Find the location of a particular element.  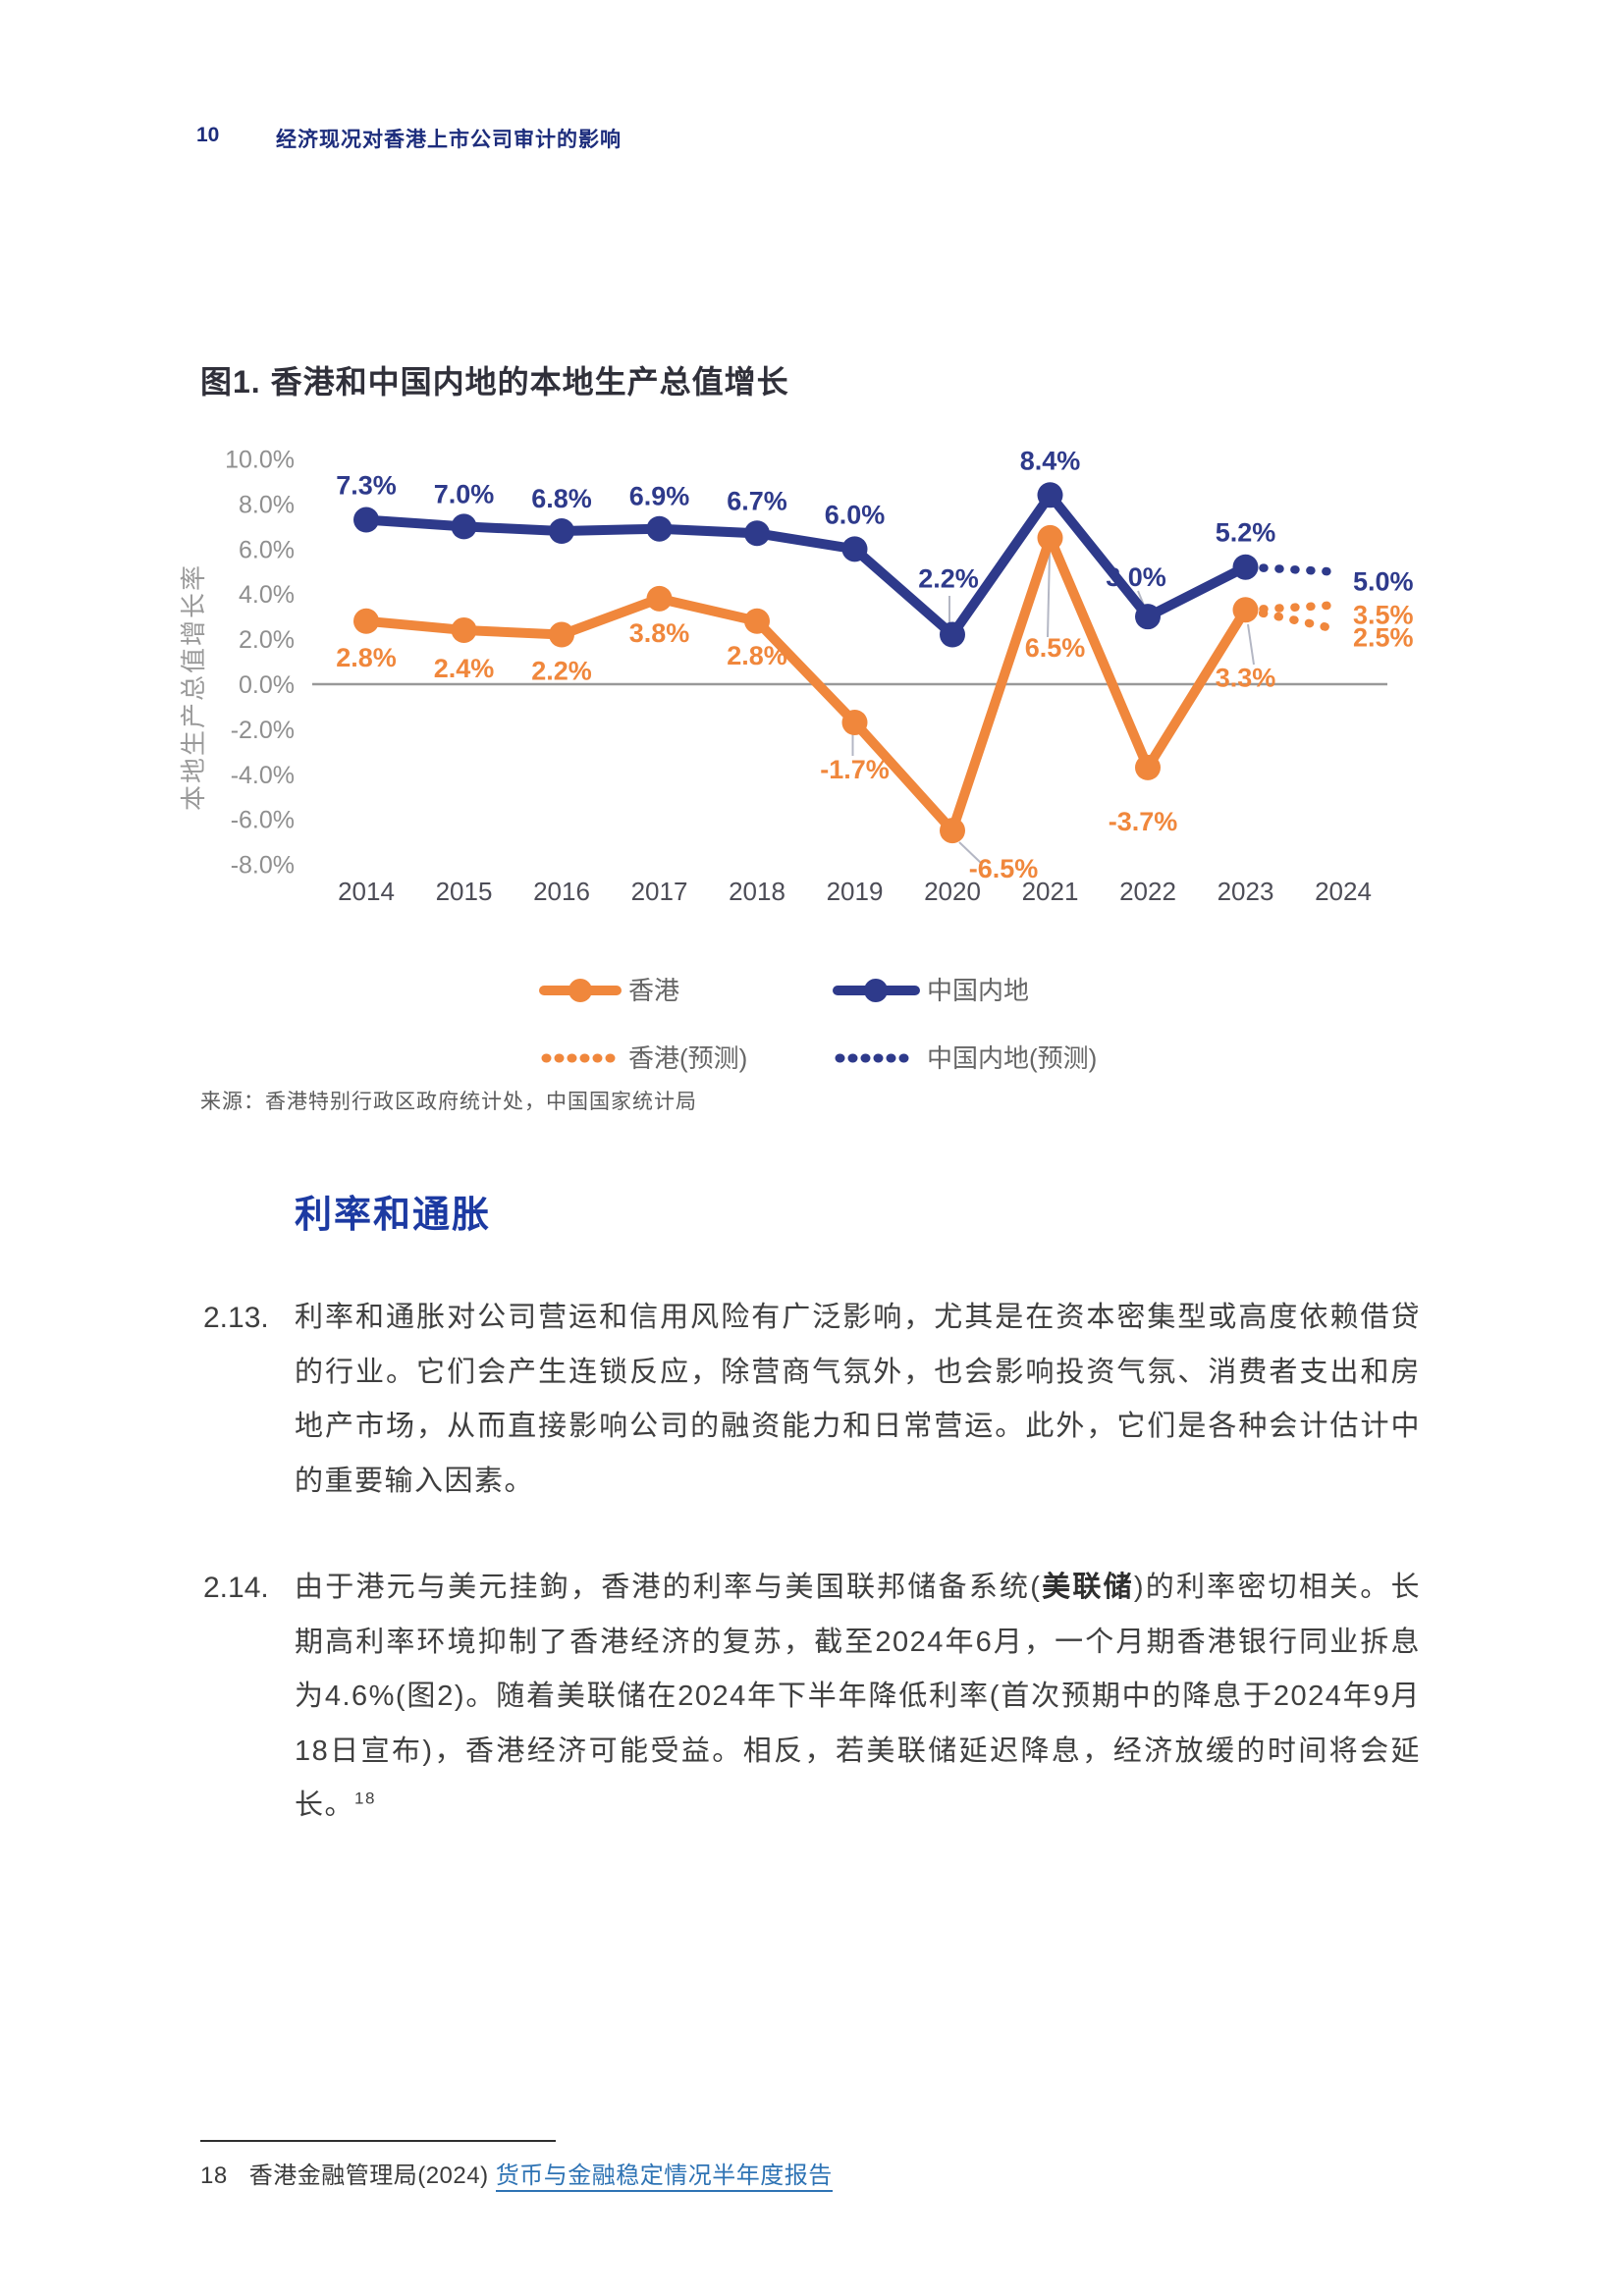

section-heading: 利率和通胀 is located at coordinates (393, 1215).